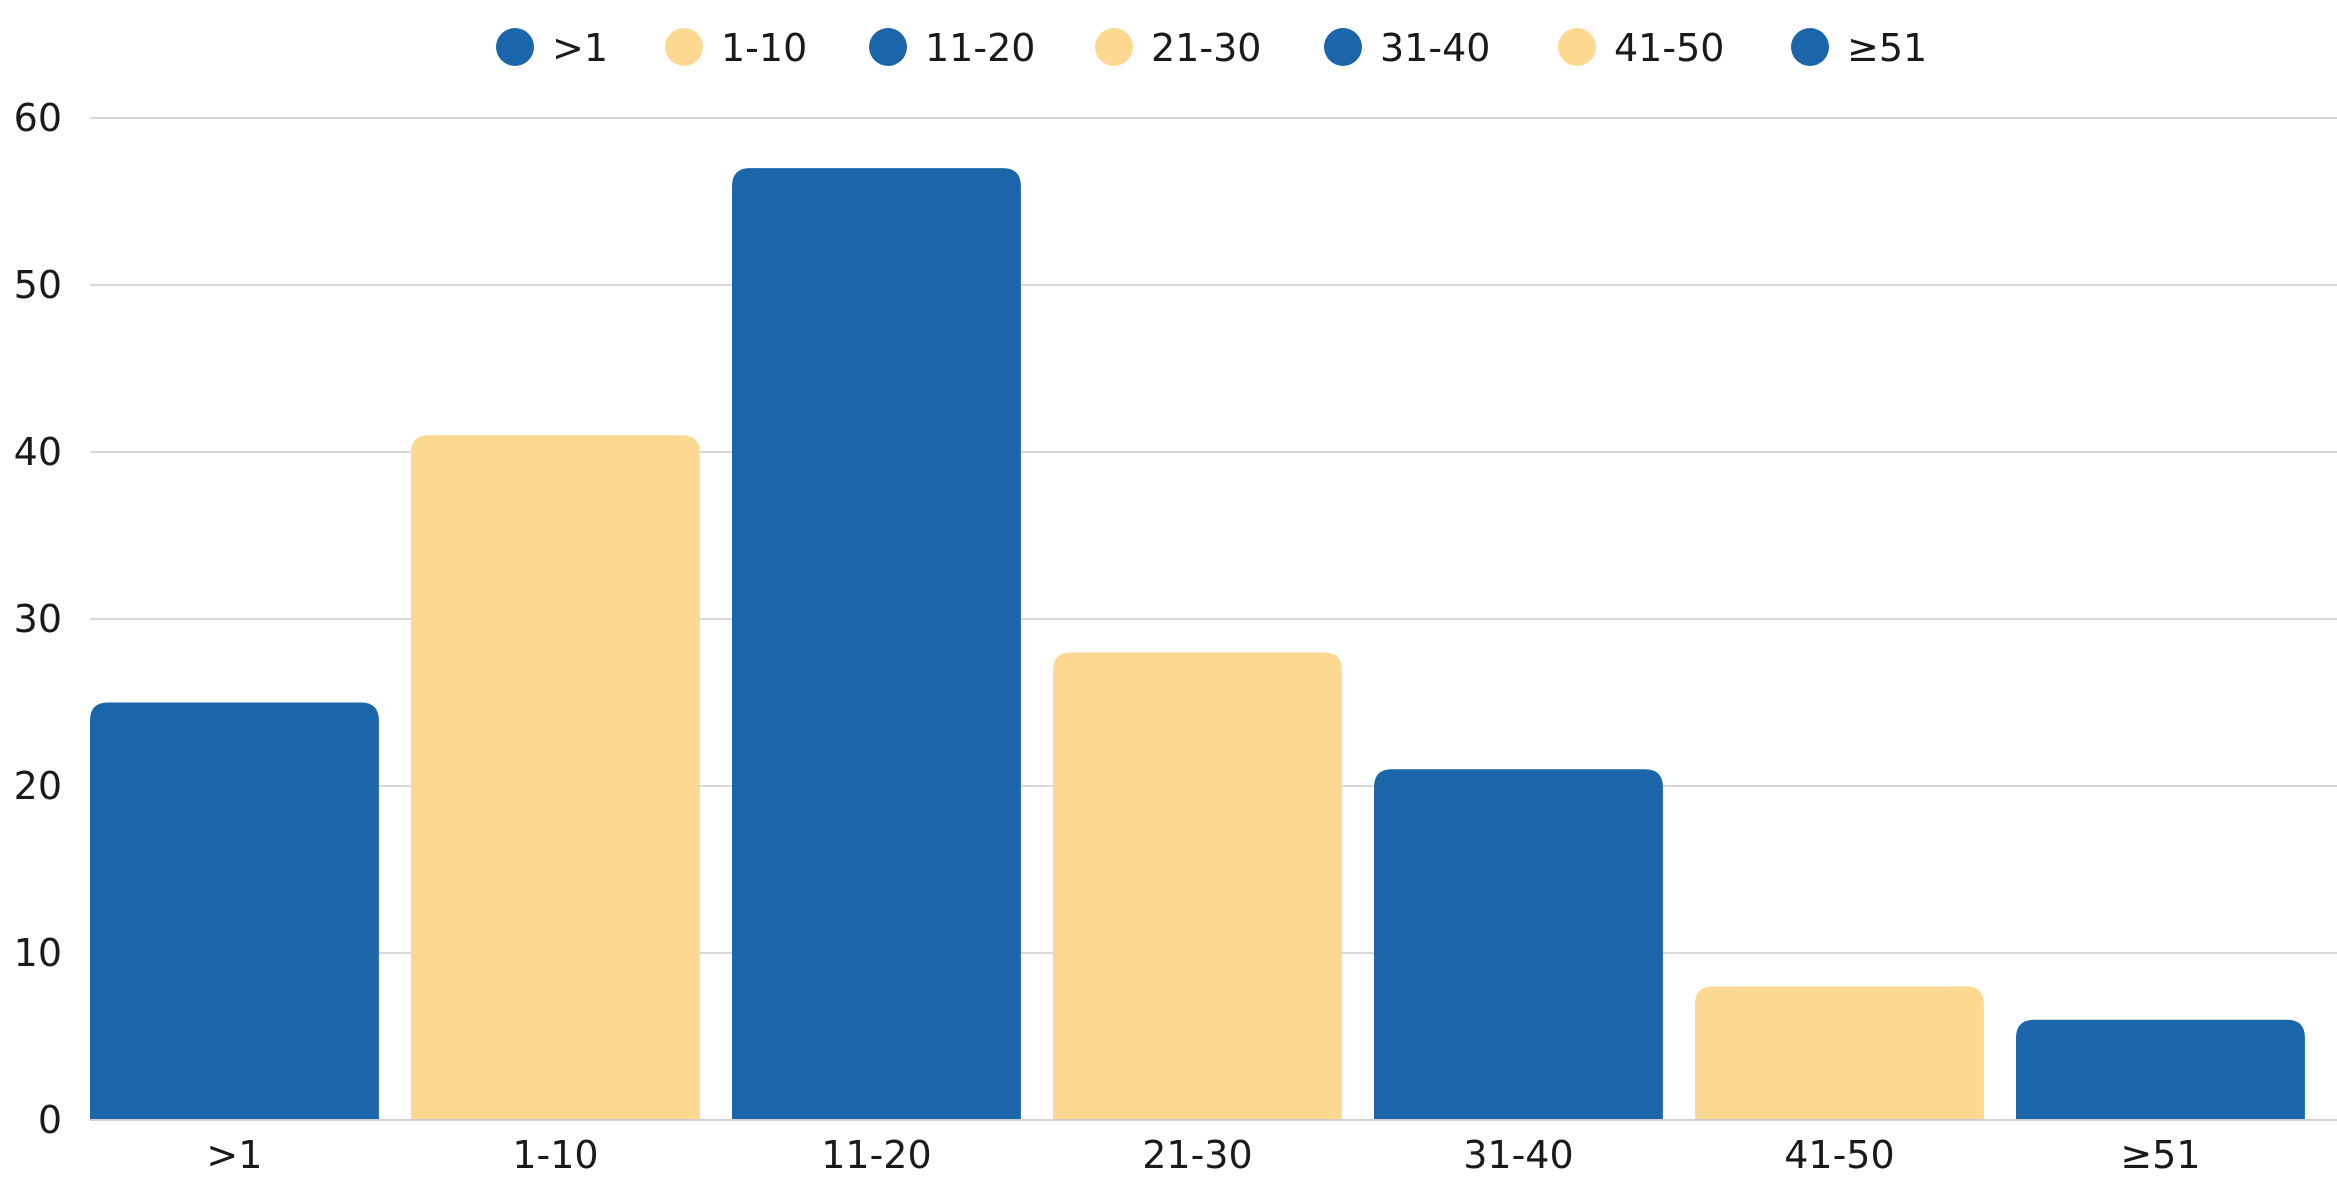 This screenshot has height=1182, width=2337. What do you see at coordinates (38, 452) in the screenshot?
I see `y-tick-label: 40` at bounding box center [38, 452].